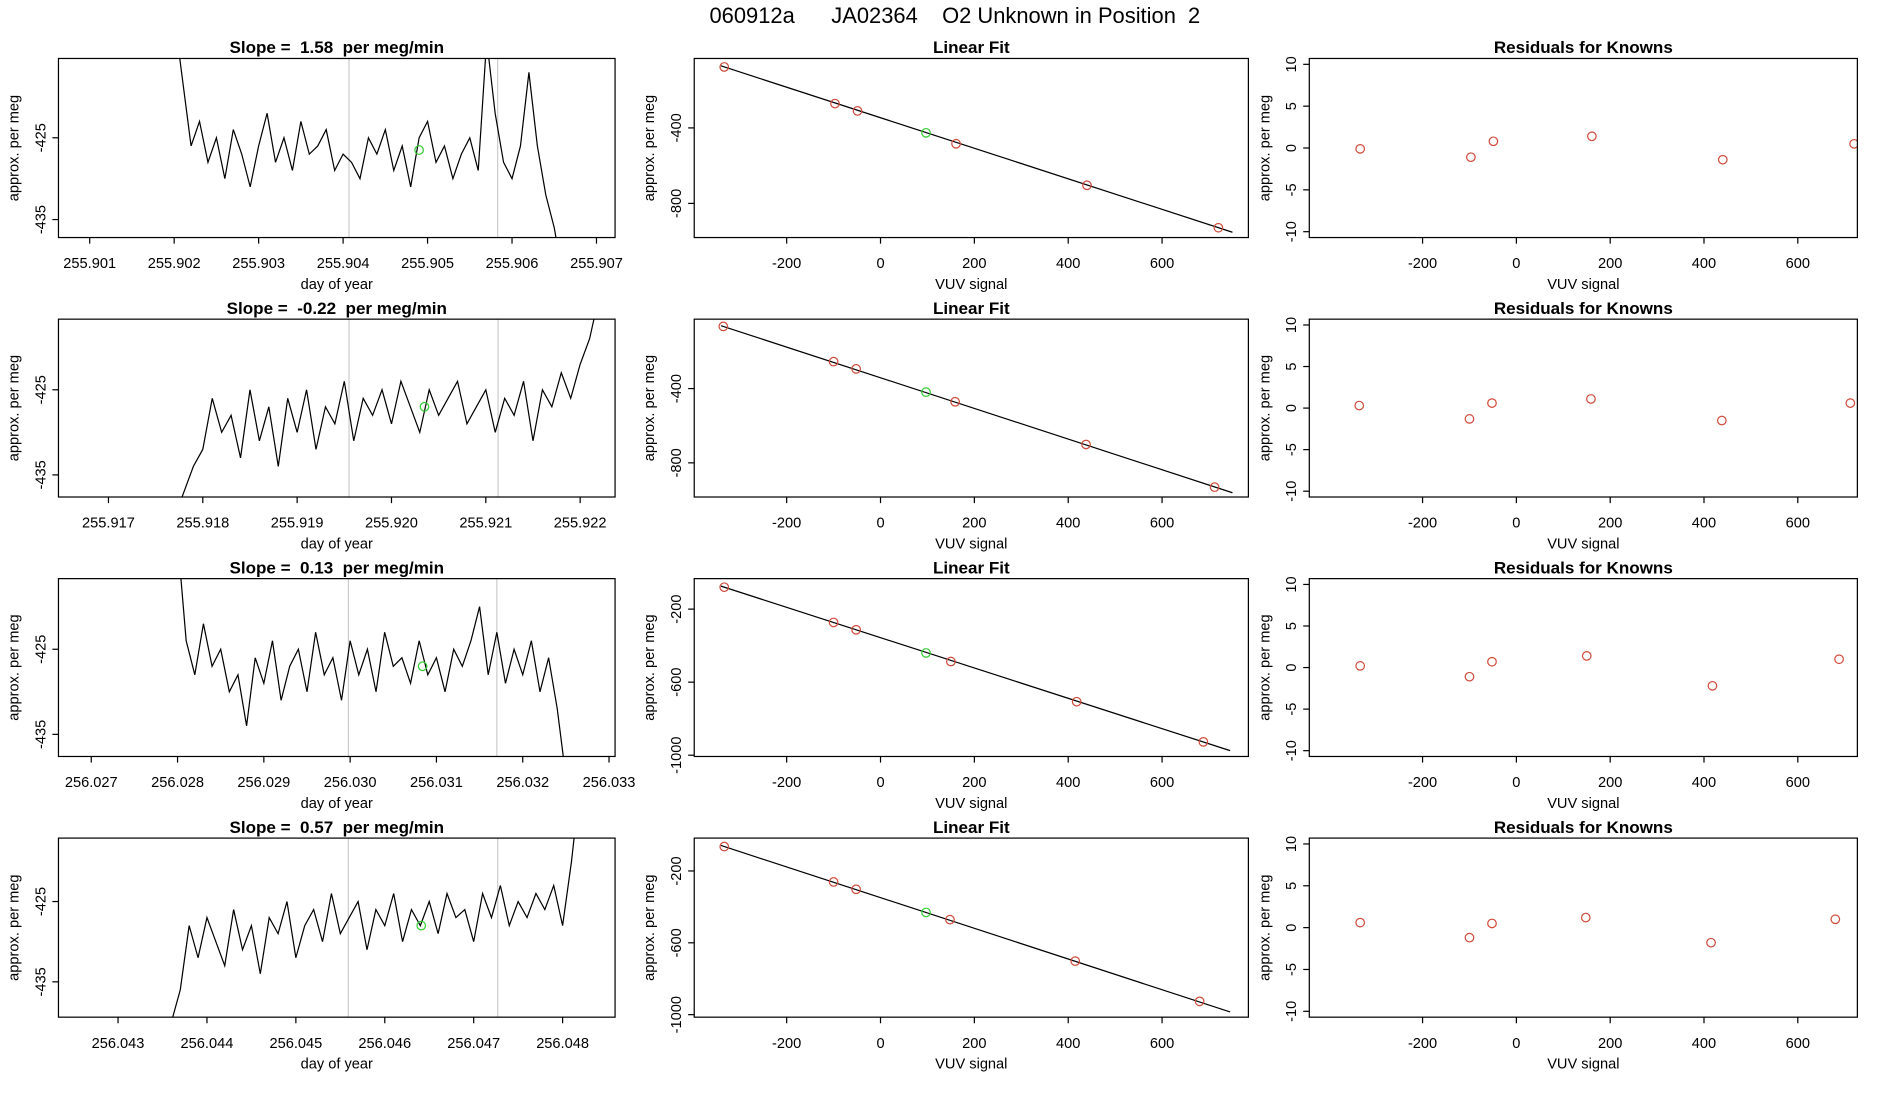 This screenshot has width=1900, height=1100. What do you see at coordinates (677, 682) in the screenshot?
I see `y-tick-label: -600` at bounding box center [677, 682].